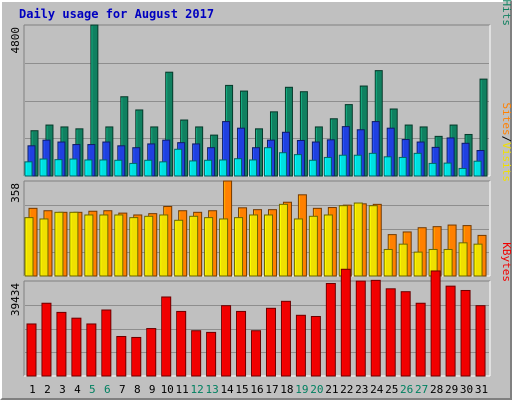  I want to click on day-label-30: 30, so click(466, 389).